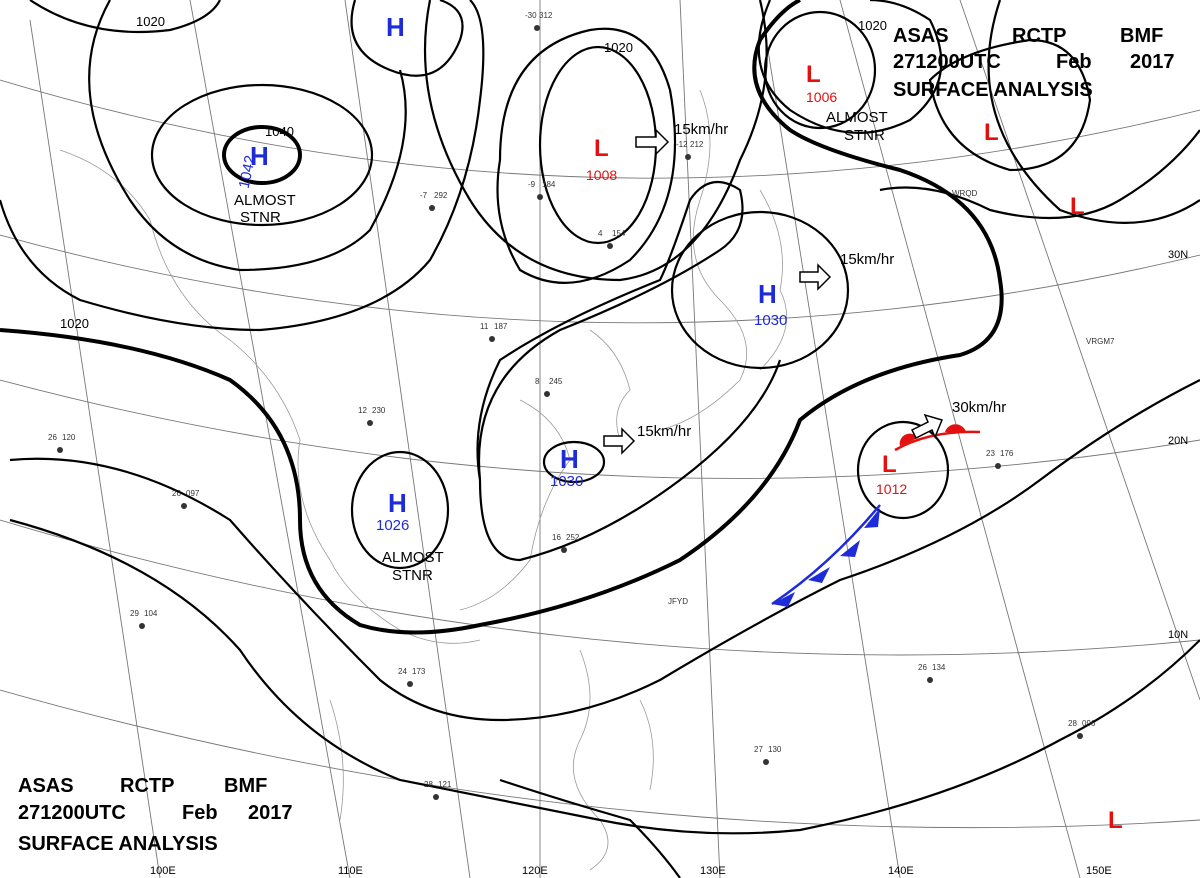 The width and height of the screenshot is (1200, 878). I want to click on svg-text: 120E, so click(535, 871).